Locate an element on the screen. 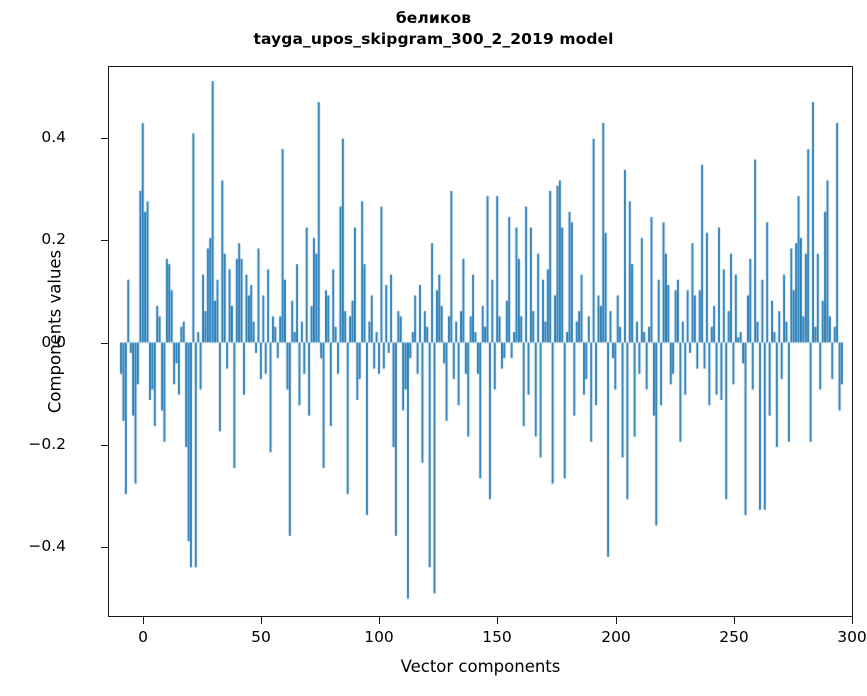  xtick-label-2: 100 is located at coordinates (379, 637).